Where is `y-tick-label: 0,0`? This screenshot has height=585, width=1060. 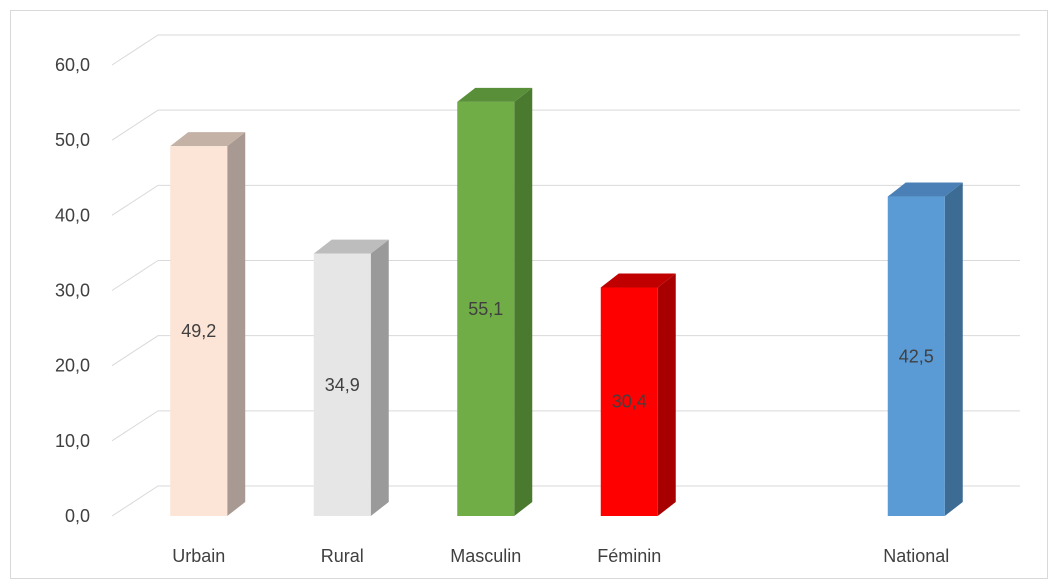 y-tick-label: 0,0 is located at coordinates (77, 516).